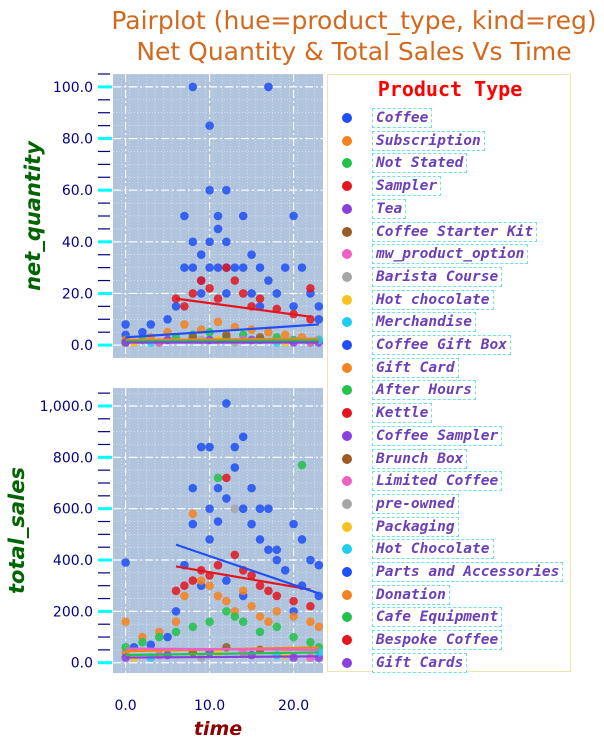  Describe the element at coordinates (354, 20) in the screenshot. I see `chart-title-line-1: Pairplot (hue=product_type, kind=reg)` at that location.